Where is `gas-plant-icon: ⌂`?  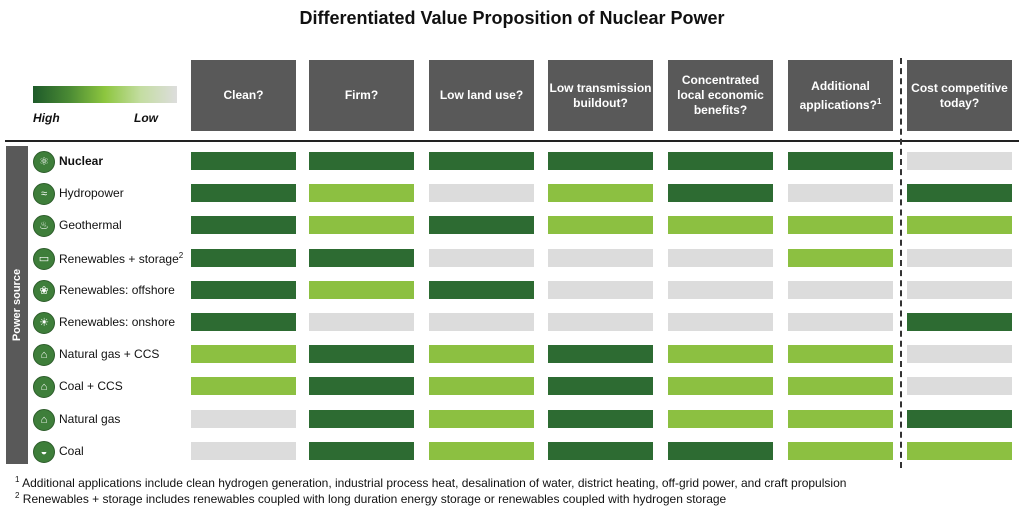 gas-plant-icon: ⌂ is located at coordinates (44, 355).